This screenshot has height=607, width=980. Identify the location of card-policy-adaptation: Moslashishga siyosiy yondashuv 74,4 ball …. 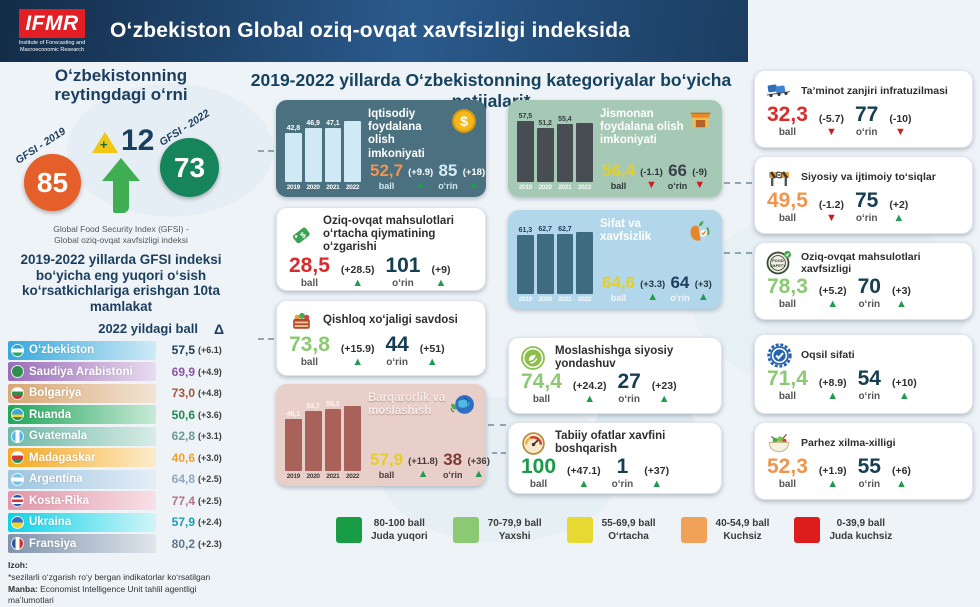
(615, 375).